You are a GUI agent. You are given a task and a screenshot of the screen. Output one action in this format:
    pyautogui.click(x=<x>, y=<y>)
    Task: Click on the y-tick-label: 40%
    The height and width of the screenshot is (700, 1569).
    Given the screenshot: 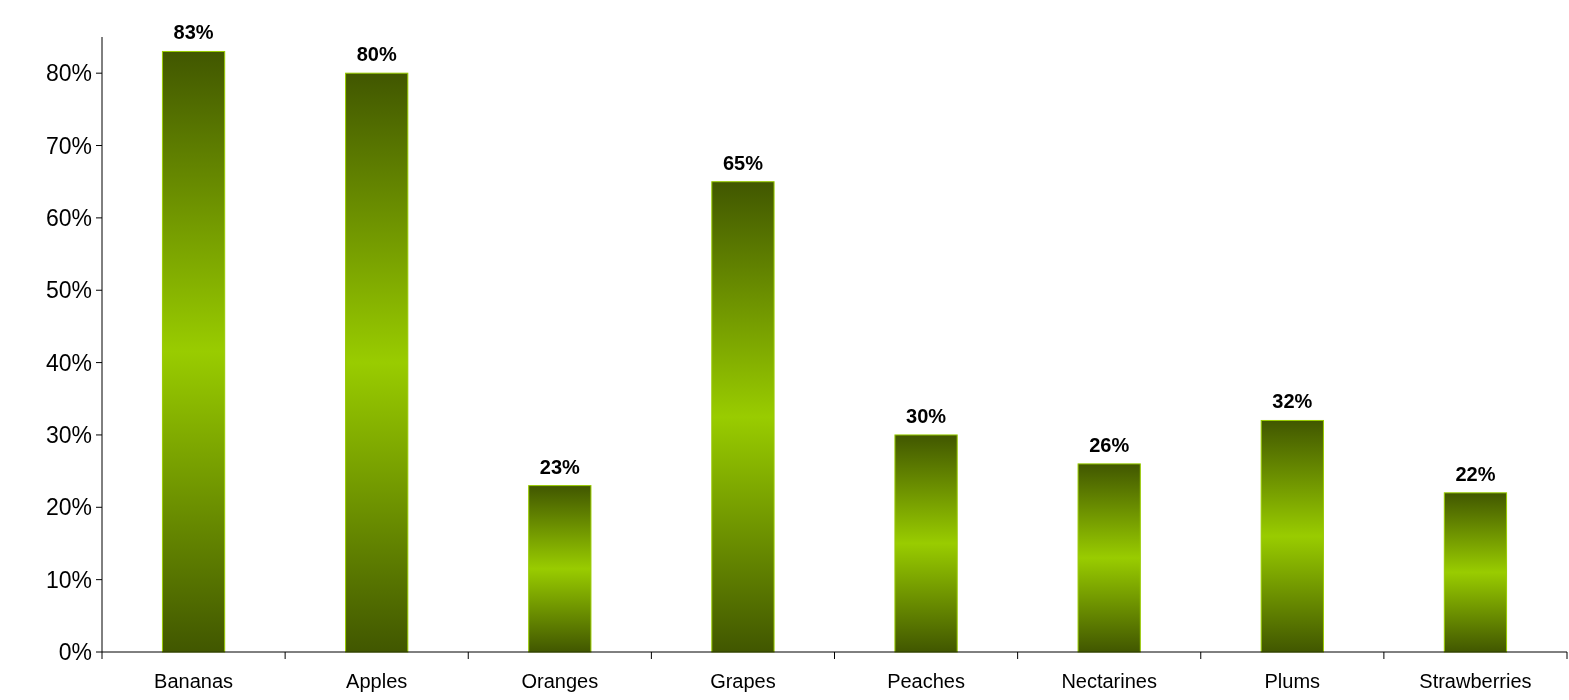 What is the action you would take?
    pyautogui.click(x=68, y=362)
    